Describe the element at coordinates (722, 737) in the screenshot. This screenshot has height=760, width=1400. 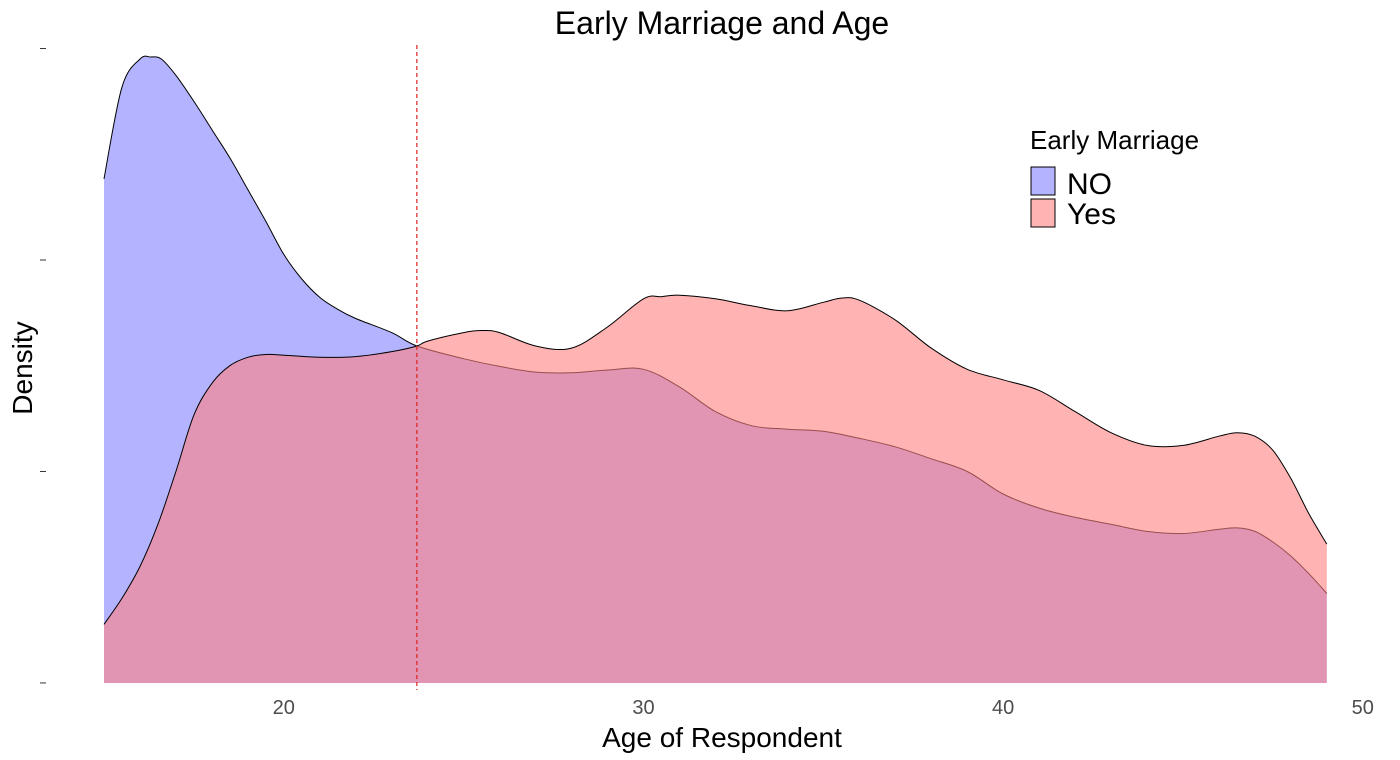
I see `x-axis-title: Age of Respondent` at that location.